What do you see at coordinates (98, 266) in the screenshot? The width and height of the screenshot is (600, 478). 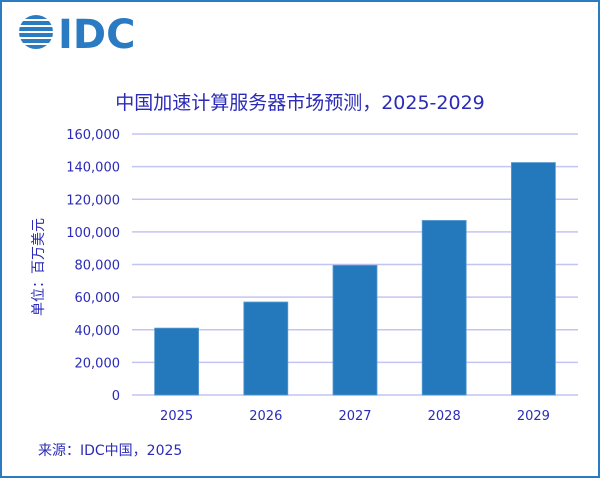 I see `y-tick-label: 80,000` at bounding box center [98, 266].